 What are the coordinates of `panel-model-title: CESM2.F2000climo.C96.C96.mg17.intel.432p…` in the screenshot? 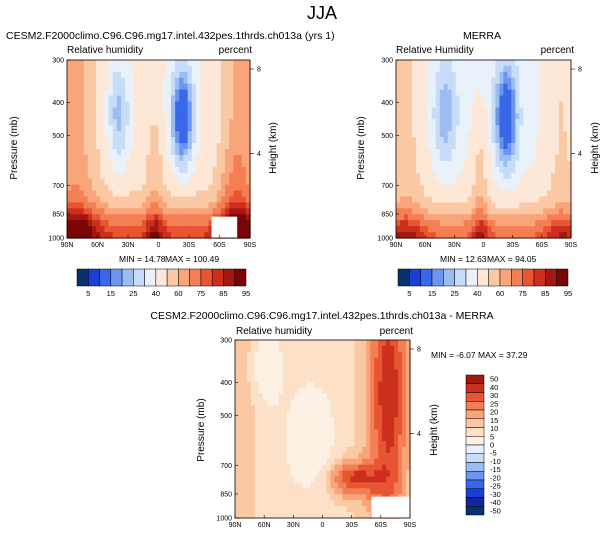 It's located at (170, 36).